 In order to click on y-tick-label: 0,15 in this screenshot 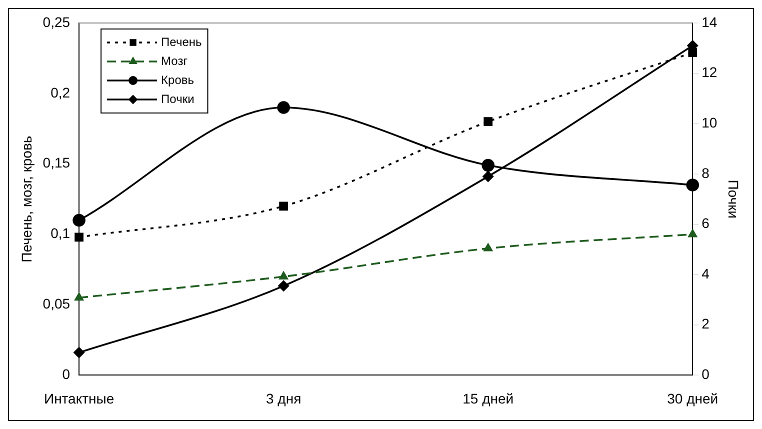, I will do `click(56, 162)`.